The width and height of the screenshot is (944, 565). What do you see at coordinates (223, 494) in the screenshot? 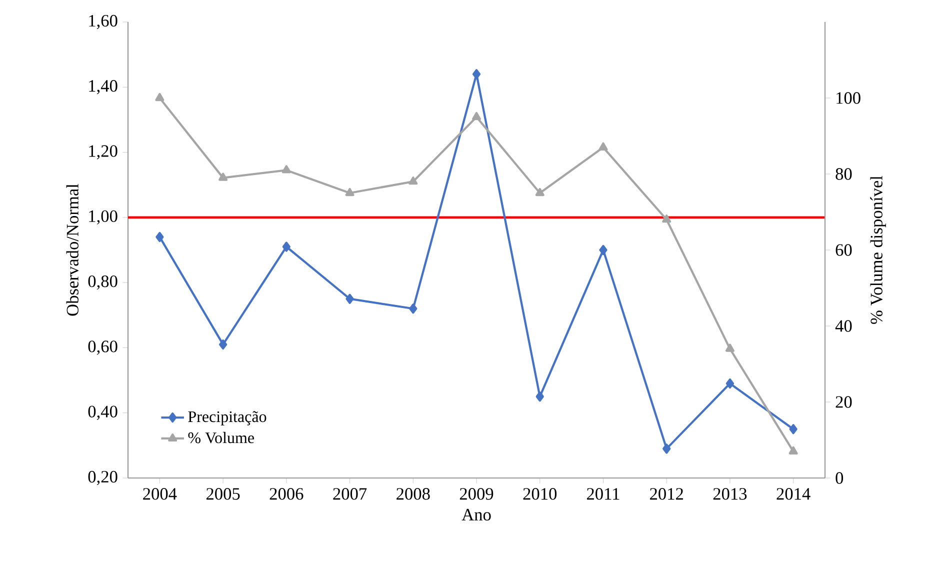
I see `x-tick-label: 2005` at bounding box center [223, 494].